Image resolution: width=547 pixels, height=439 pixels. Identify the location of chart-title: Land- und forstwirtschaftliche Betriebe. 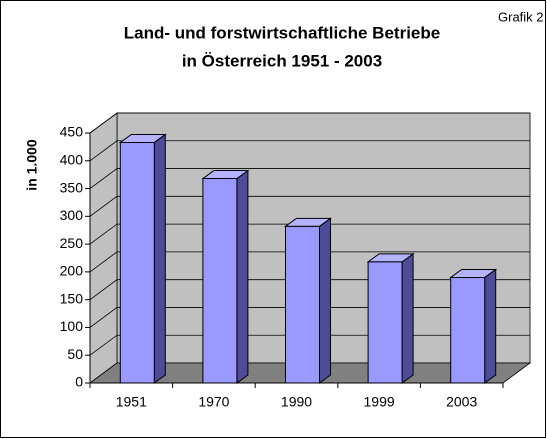
(282, 32).